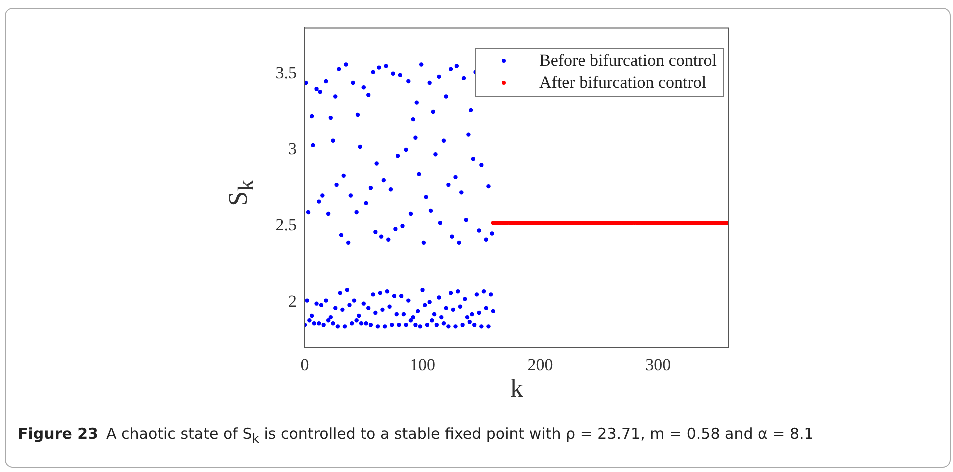  What do you see at coordinates (659, 365) in the screenshot?
I see `x-tick-label: 300` at bounding box center [659, 365].